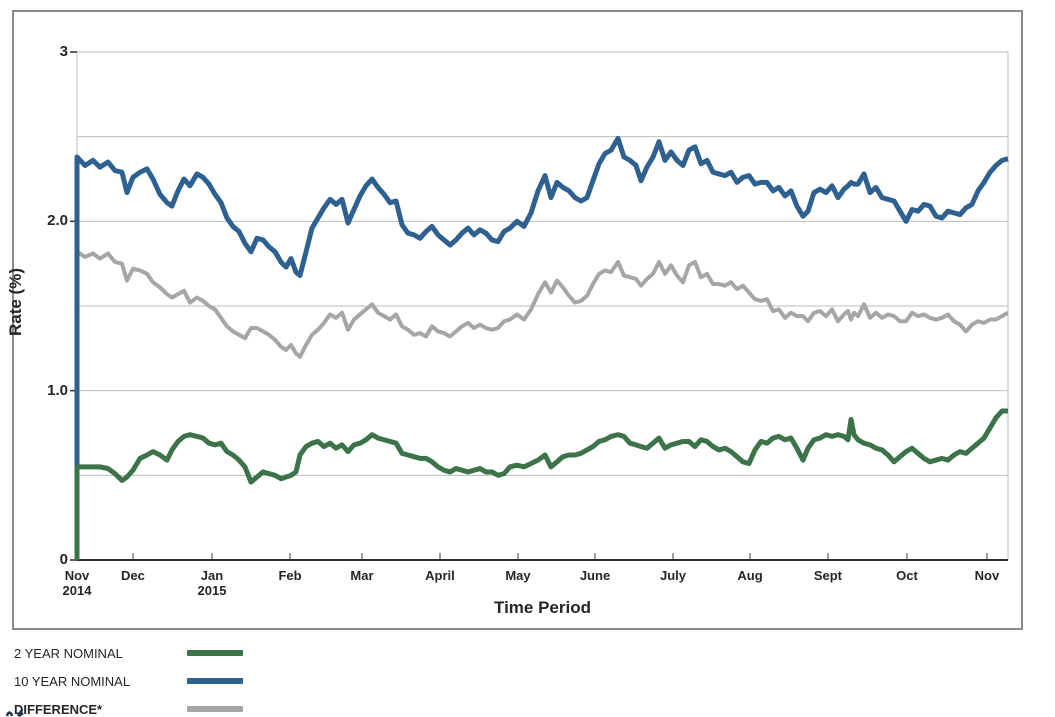 The height and width of the screenshot is (717, 1055). I want to click on x-tick-label: Nov, so click(987, 575).